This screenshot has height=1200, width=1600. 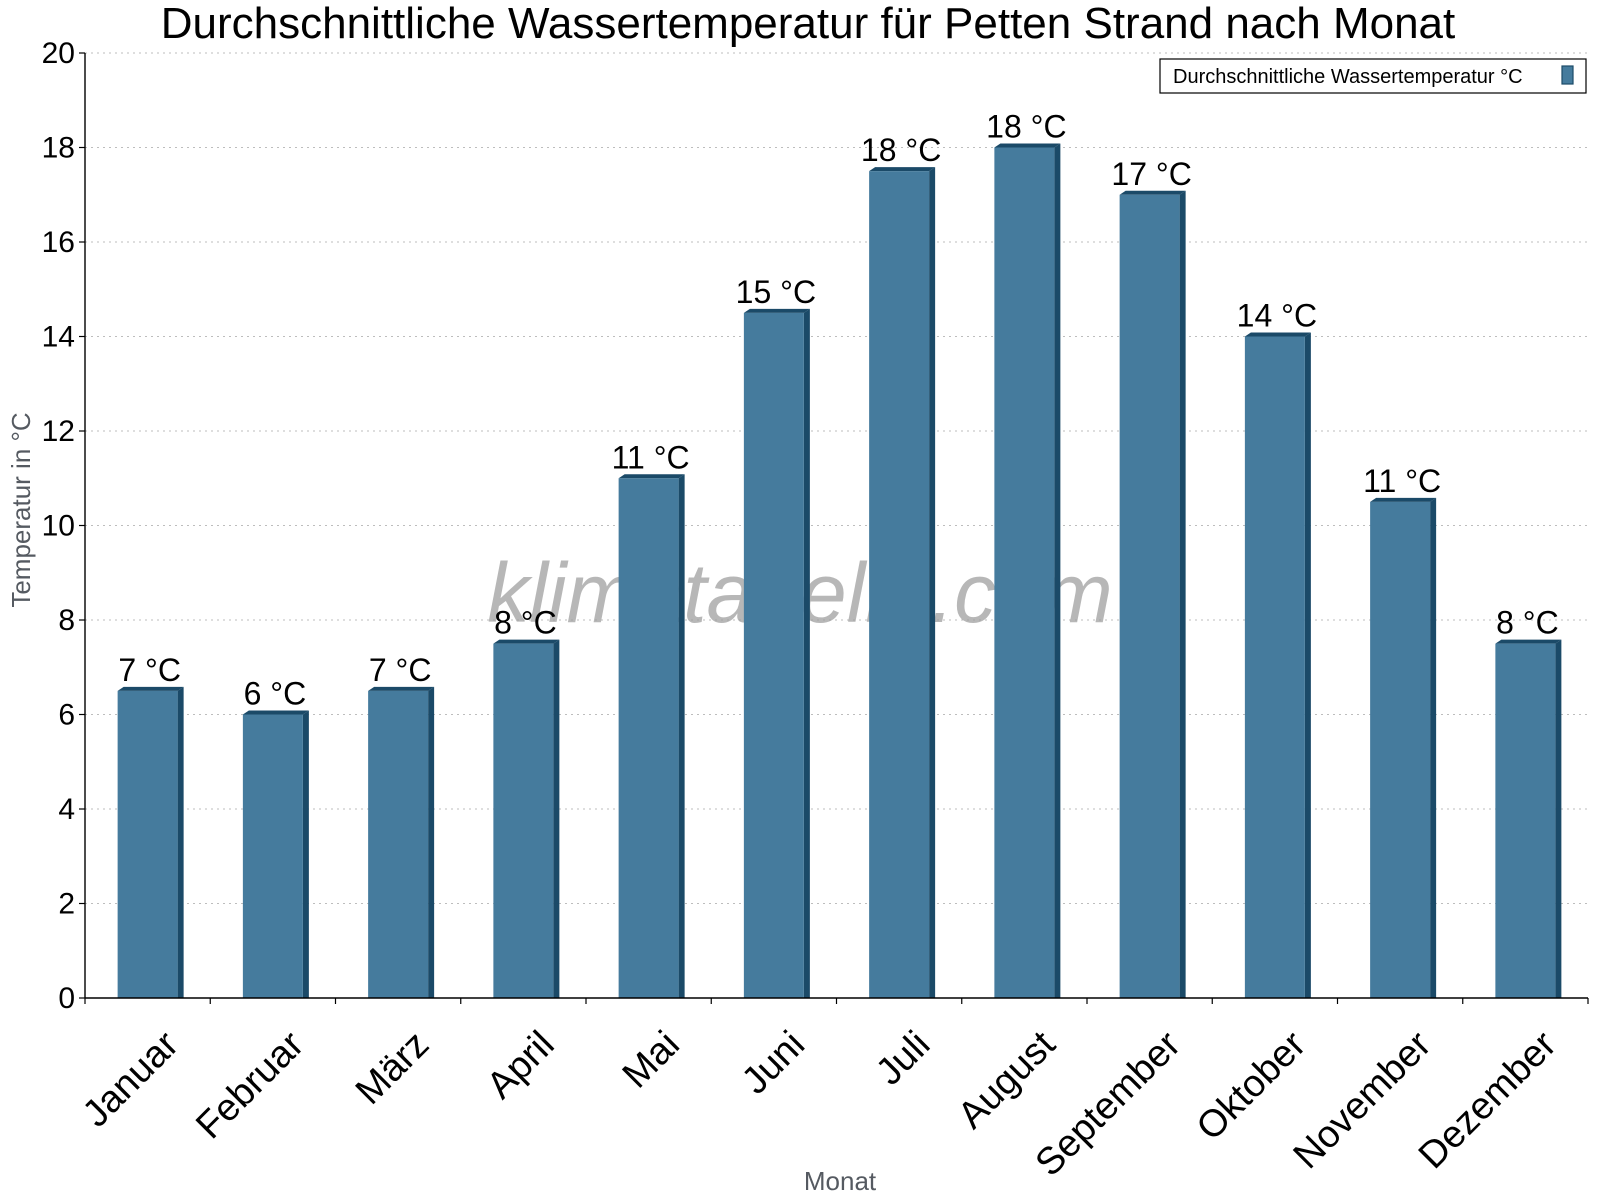 I want to click on x-tick-label: August, so click(x=1007, y=1080).